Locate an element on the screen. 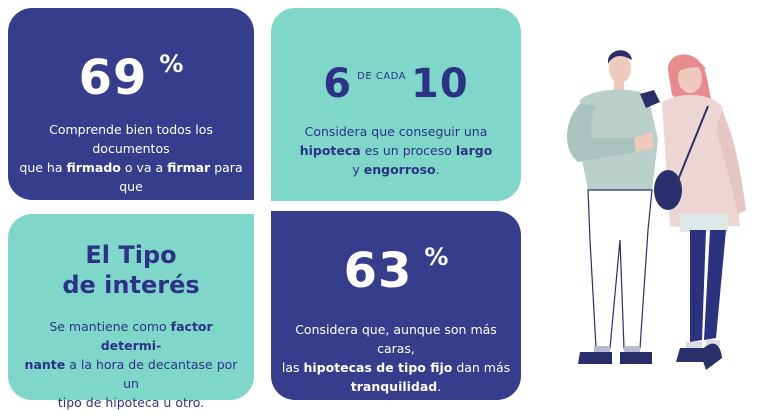 Image resolution: width=768 pixels, height=412 pixels. man-figure is located at coordinates (613, 207).